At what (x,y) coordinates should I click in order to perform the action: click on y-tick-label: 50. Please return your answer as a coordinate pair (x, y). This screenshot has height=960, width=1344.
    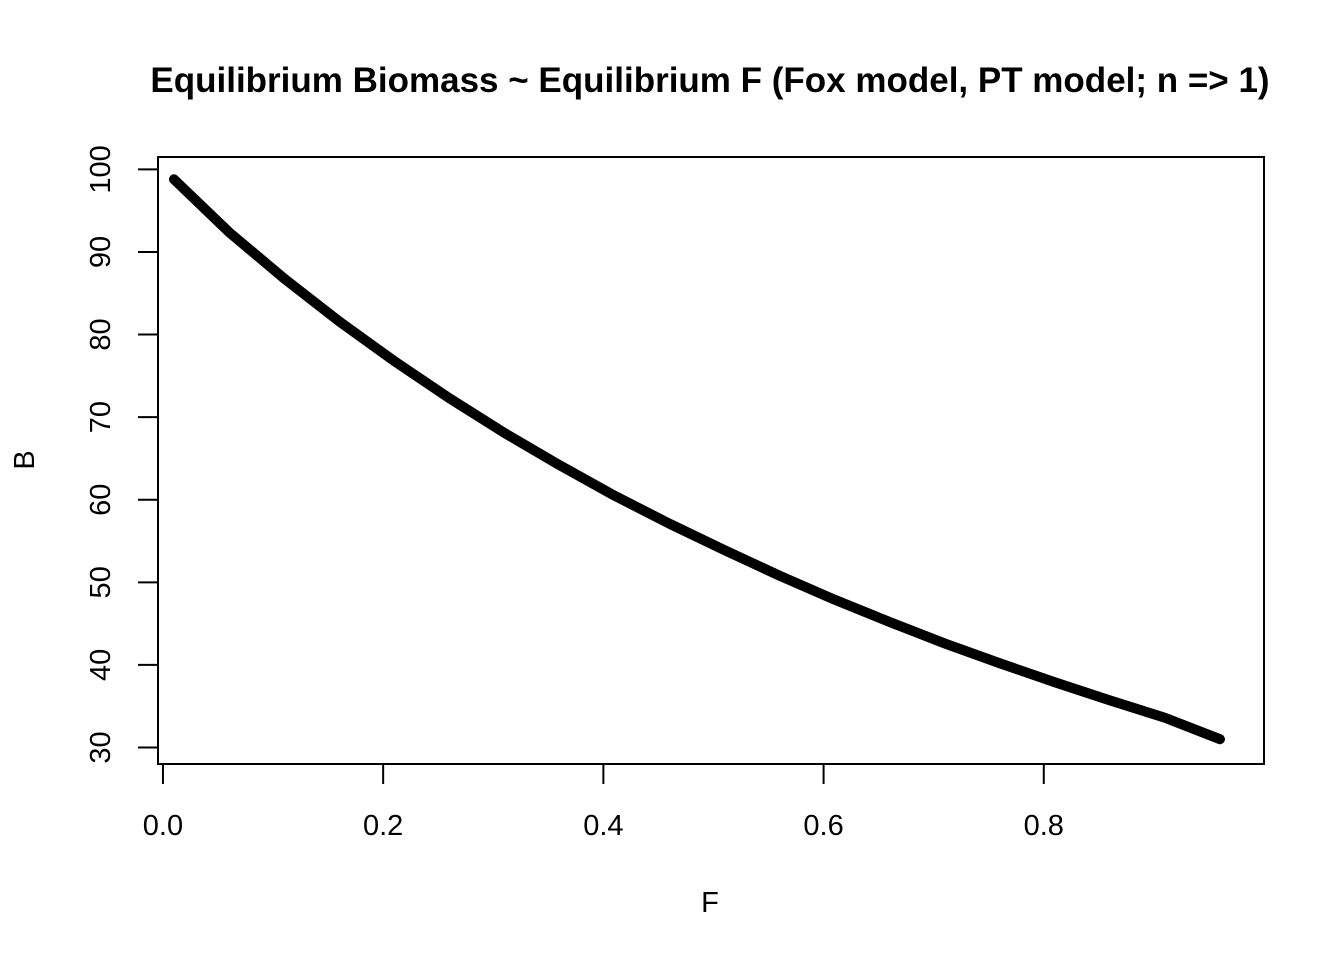
    Looking at the image, I should click on (101, 582).